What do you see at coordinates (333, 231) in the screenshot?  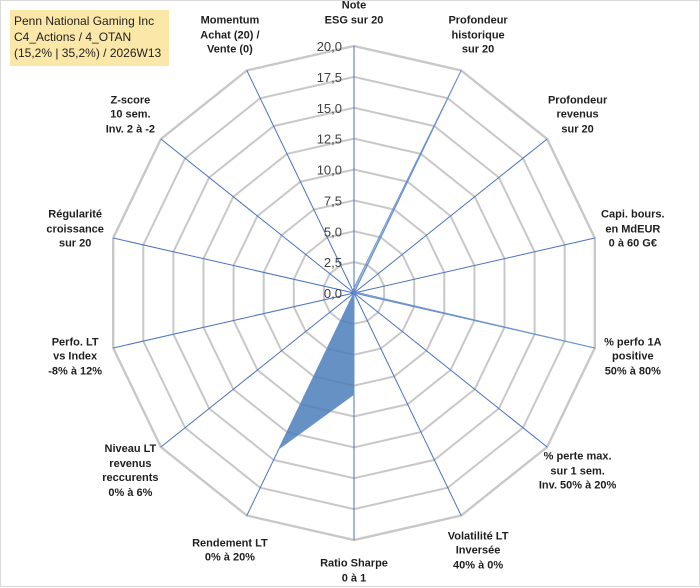 I see `tick-label: 5,0` at bounding box center [333, 231].